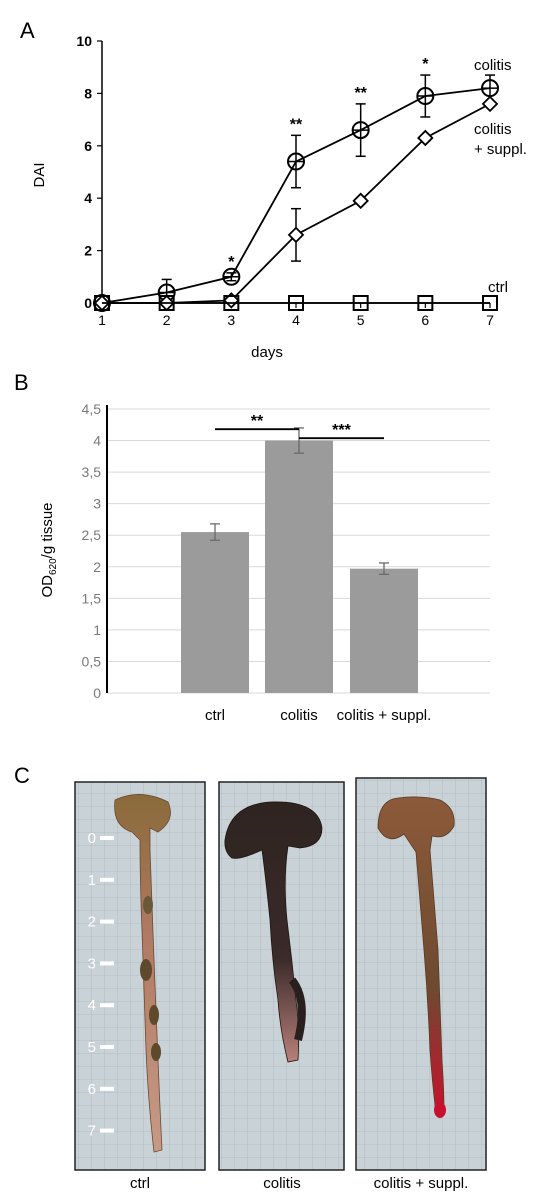 The width and height of the screenshot is (546, 1200). What do you see at coordinates (92, 598) in the screenshot?
I see `y-tick-label: 1,5` at bounding box center [92, 598].